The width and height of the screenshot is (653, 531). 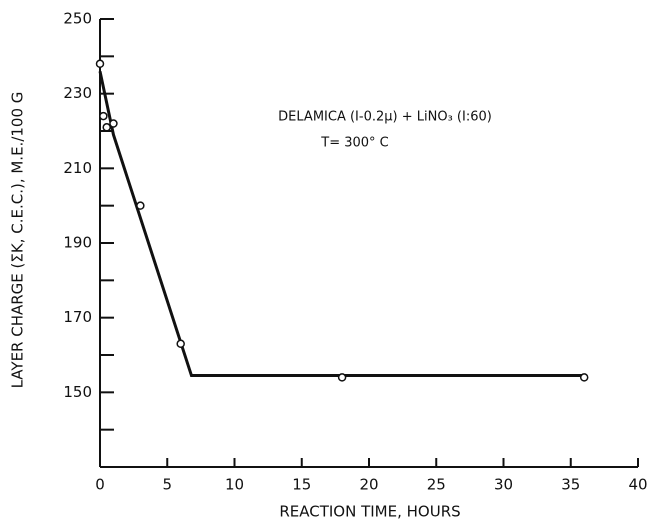 I want to click on annotation: DELAMICA (I-0.2μ) + LiNO₃ (I:60), so click(x=385, y=117).